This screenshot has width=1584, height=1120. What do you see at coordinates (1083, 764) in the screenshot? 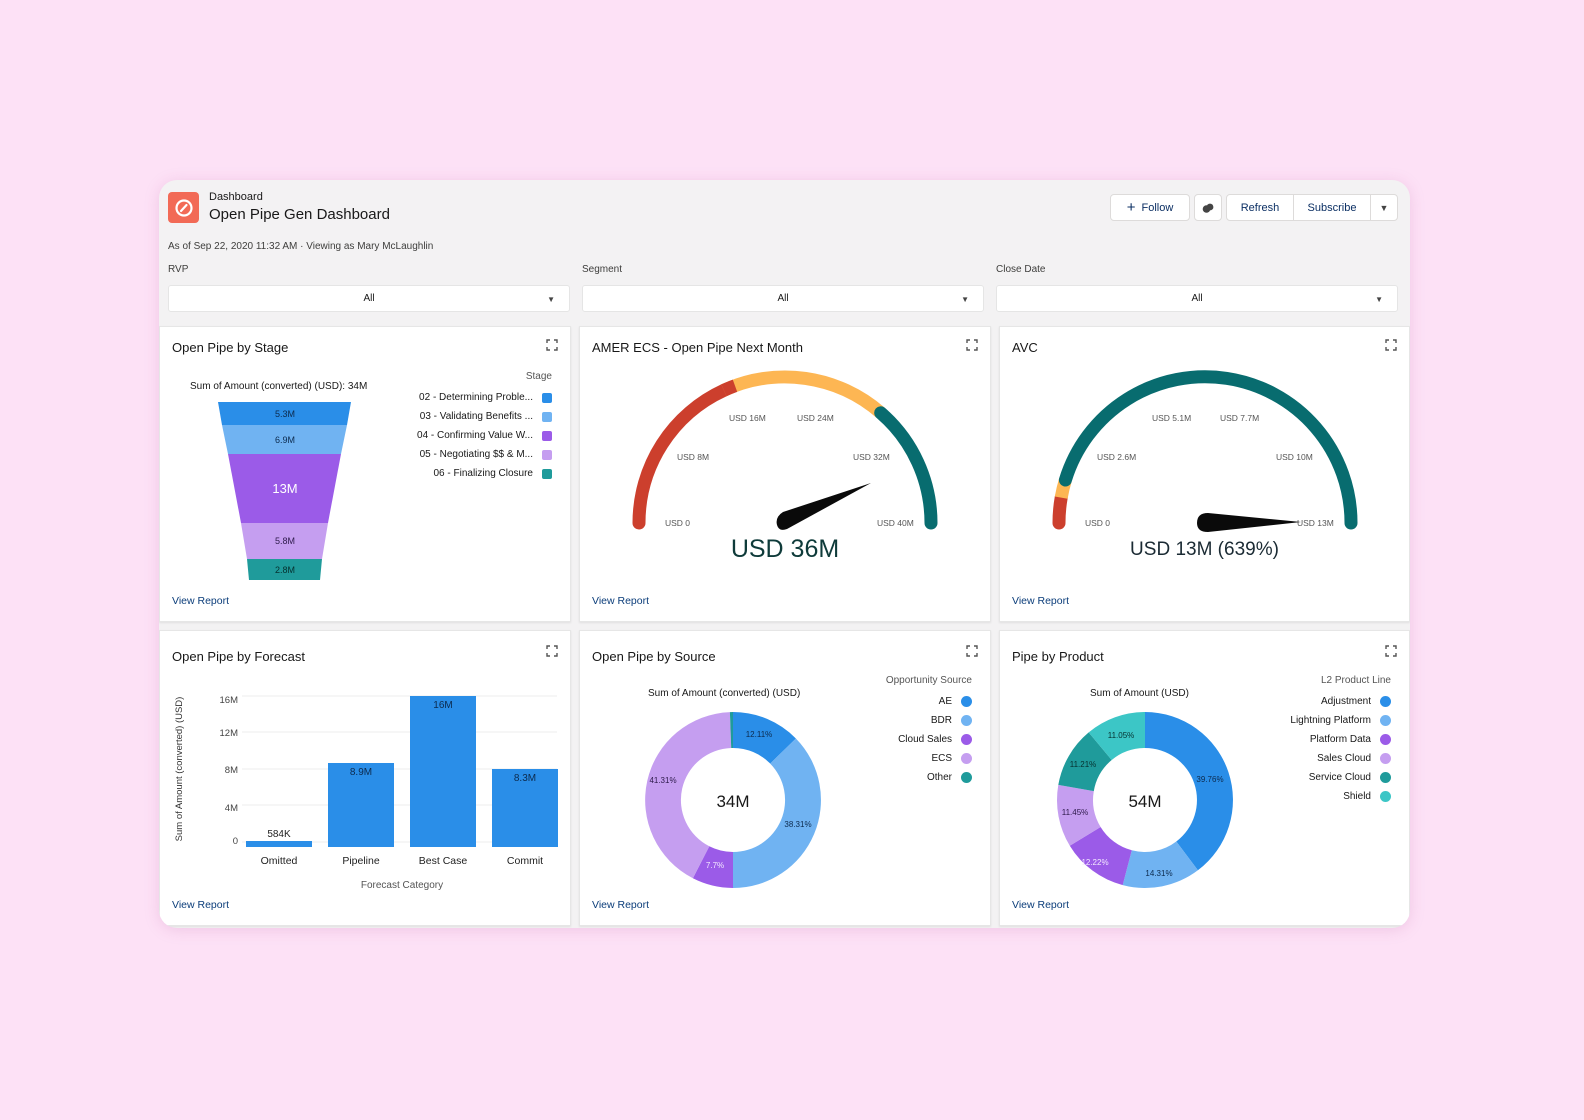
I see `svg-text: 11.21%` at bounding box center [1083, 764].